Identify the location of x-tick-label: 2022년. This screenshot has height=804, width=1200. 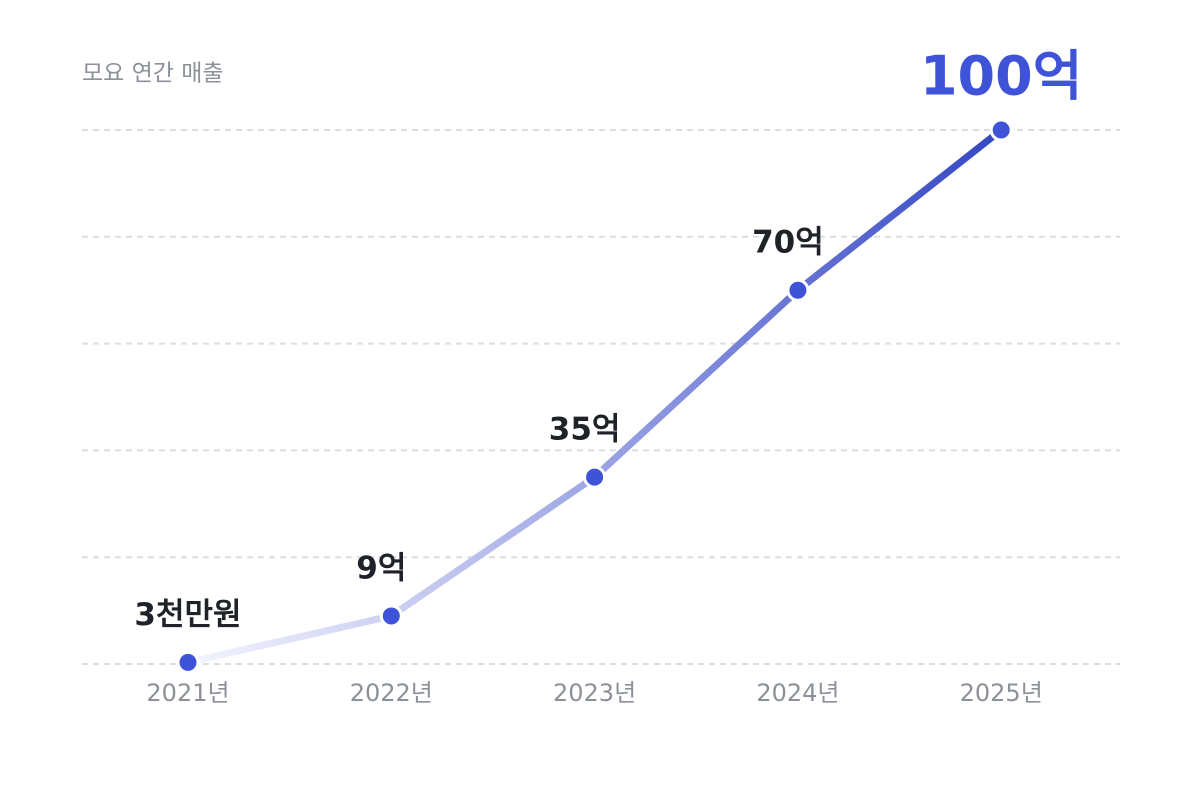
(391, 693).